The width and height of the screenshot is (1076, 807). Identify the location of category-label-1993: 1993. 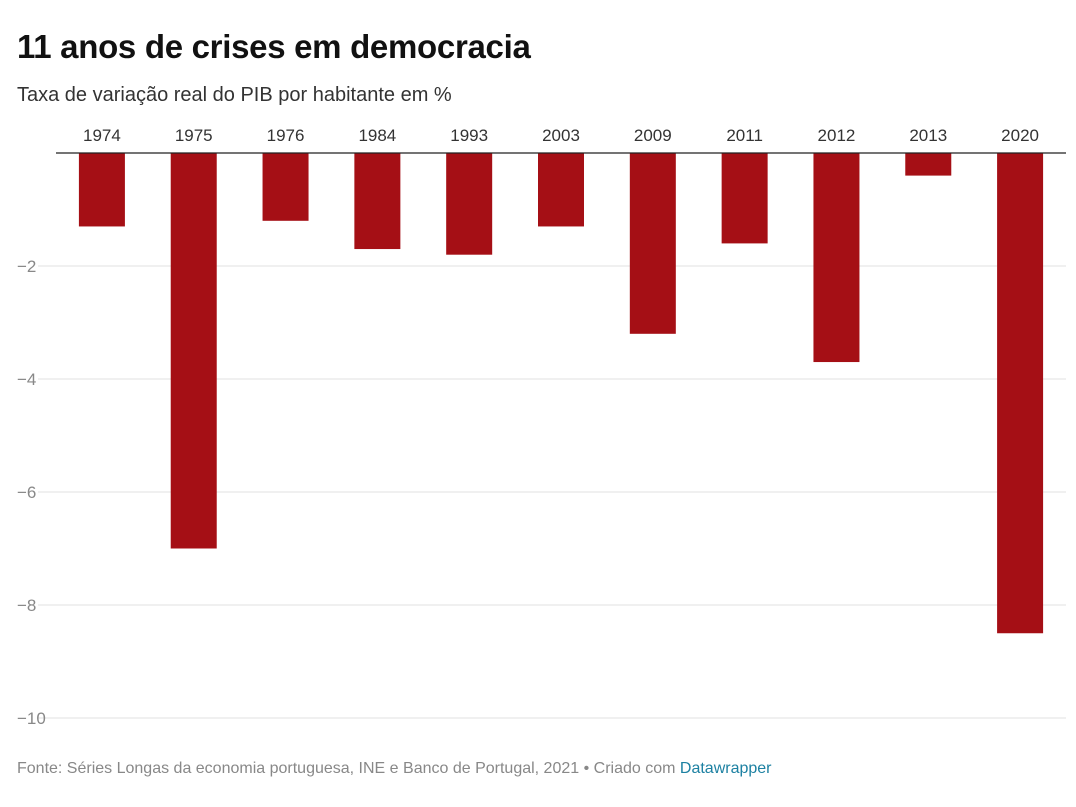
(469, 135).